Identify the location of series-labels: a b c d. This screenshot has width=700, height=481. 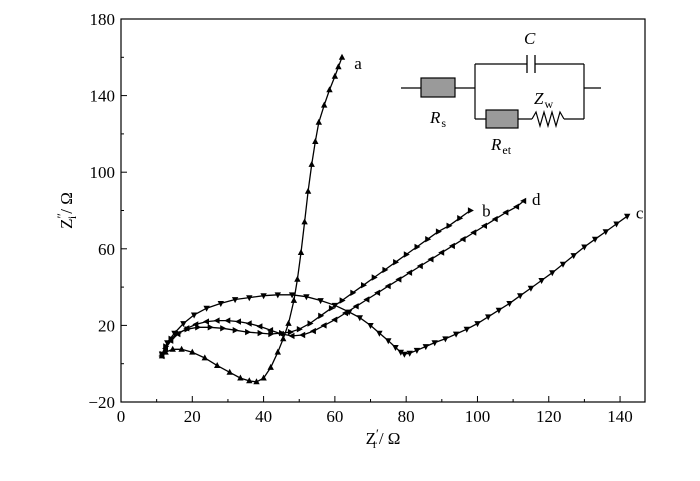
(499, 138).